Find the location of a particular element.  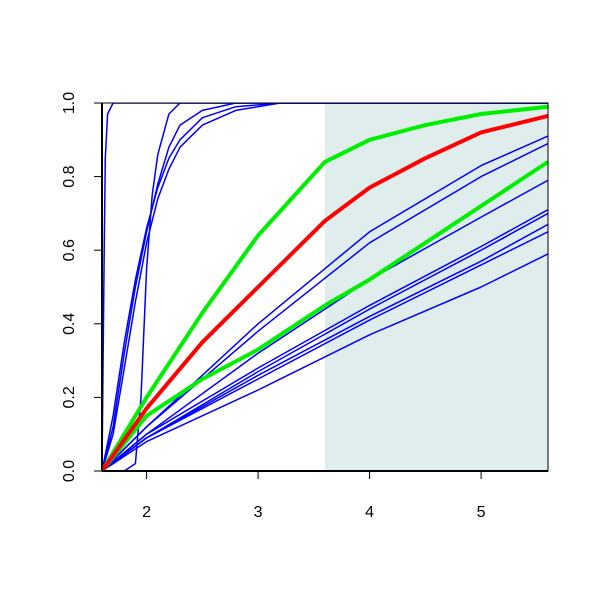

y-tick-label: 0.0 is located at coordinates (69, 471).